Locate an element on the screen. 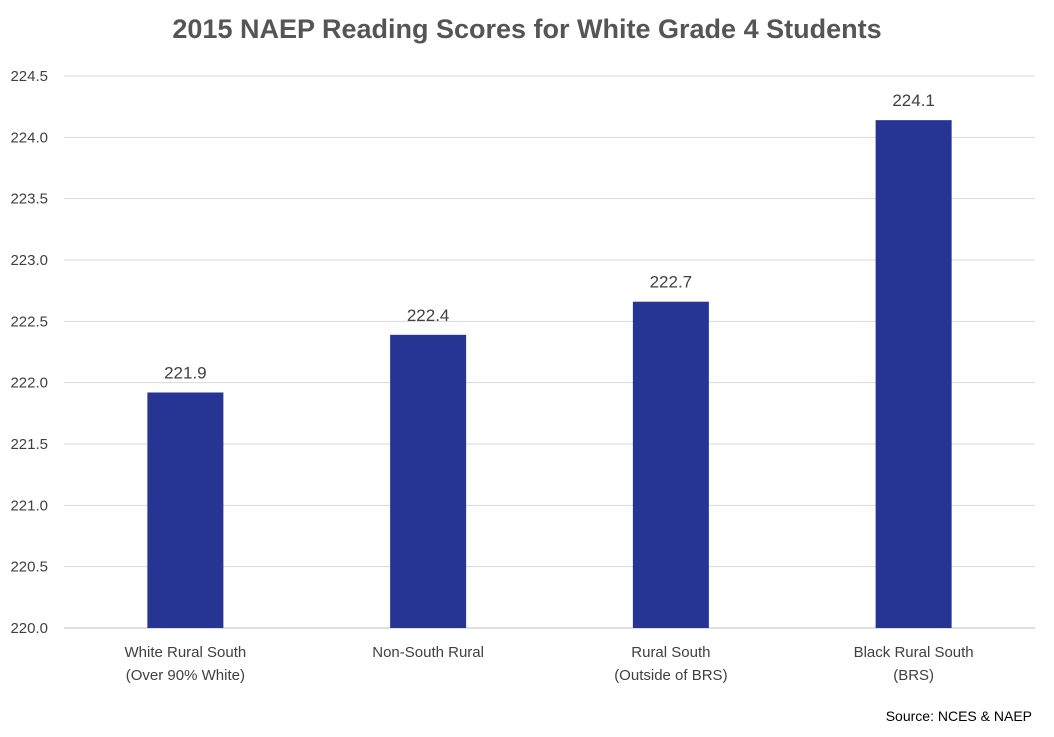 This screenshot has height=737, width=1054. x-tick-label: Non-South Rural is located at coordinates (428, 652).